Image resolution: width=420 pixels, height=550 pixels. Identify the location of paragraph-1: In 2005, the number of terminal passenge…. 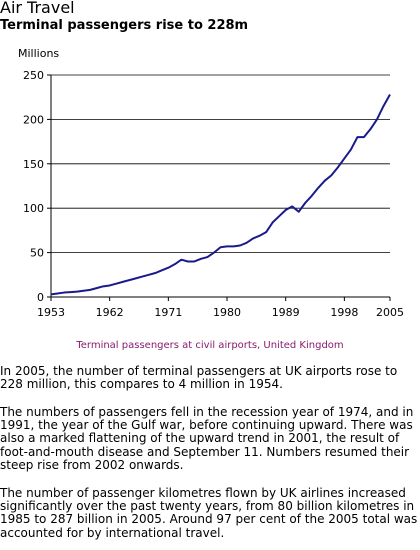
(199, 378).